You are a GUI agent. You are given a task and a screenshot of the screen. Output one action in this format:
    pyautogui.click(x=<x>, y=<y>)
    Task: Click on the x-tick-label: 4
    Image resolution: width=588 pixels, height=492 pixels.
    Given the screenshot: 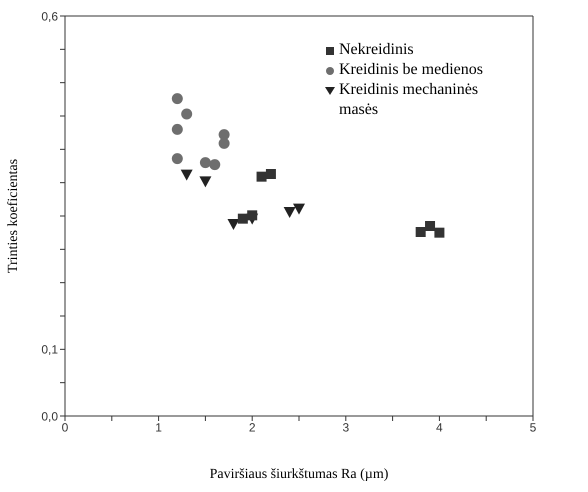 What is the action you would take?
    pyautogui.click(x=440, y=427)
    